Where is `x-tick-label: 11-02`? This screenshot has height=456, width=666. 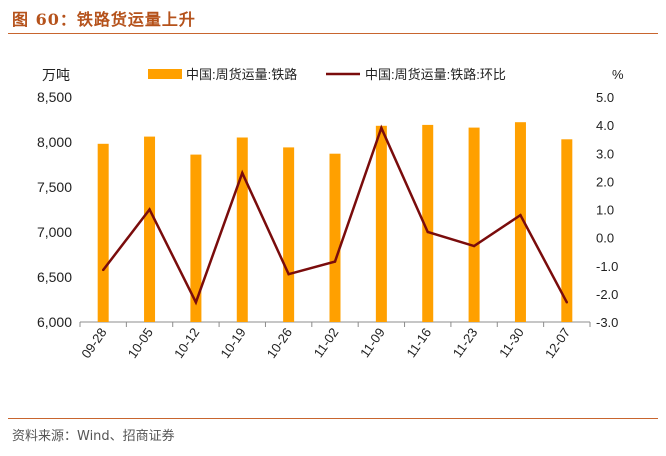 x-tick-label: 11-02 is located at coordinates (326, 342).